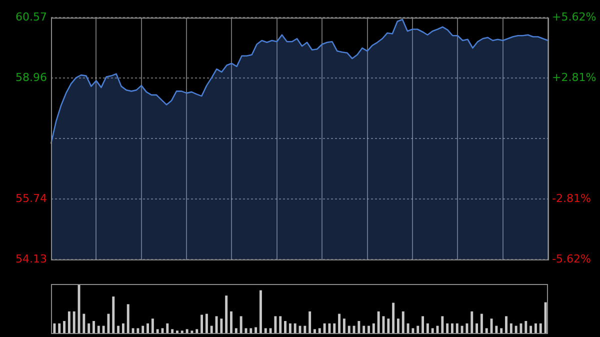 The height and width of the screenshot is (337, 600). Describe the element at coordinates (31, 198) in the screenshot. I see `y-tick-label: 55.74` at that location.